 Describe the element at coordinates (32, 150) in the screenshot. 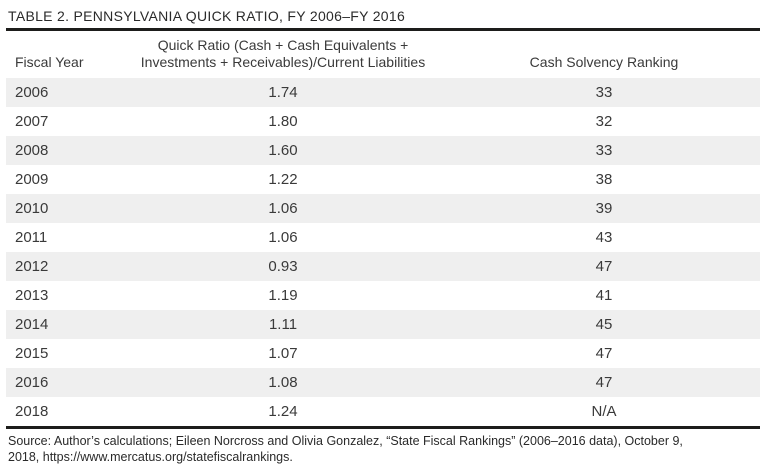

I see `fiscal-year-cell: 2008` at that location.